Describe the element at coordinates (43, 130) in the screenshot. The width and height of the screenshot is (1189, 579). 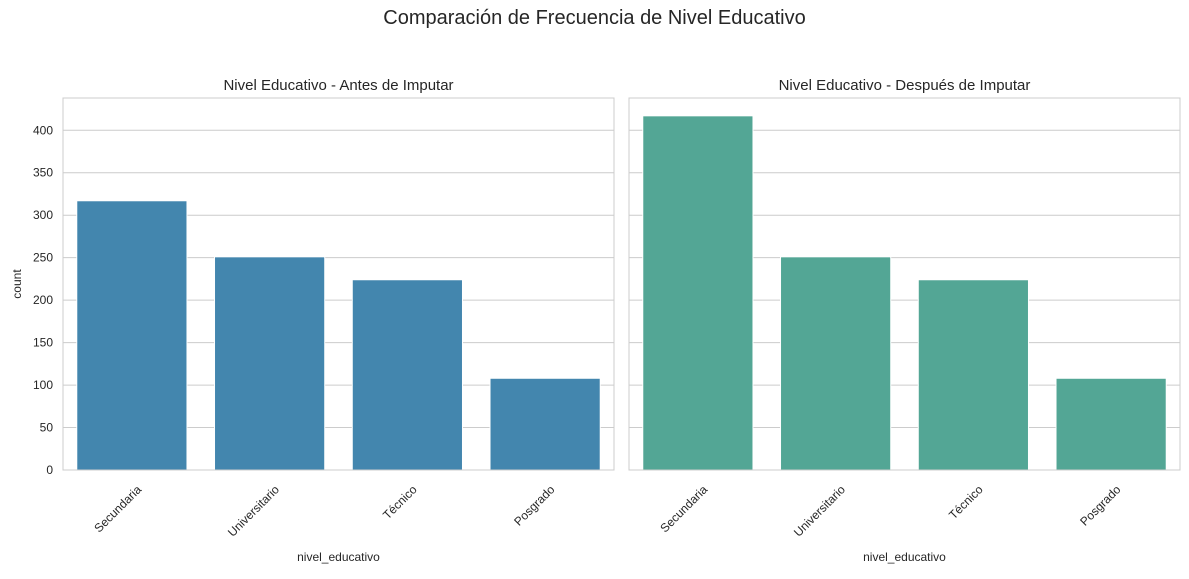
I see `y-tick-label: 400` at that location.